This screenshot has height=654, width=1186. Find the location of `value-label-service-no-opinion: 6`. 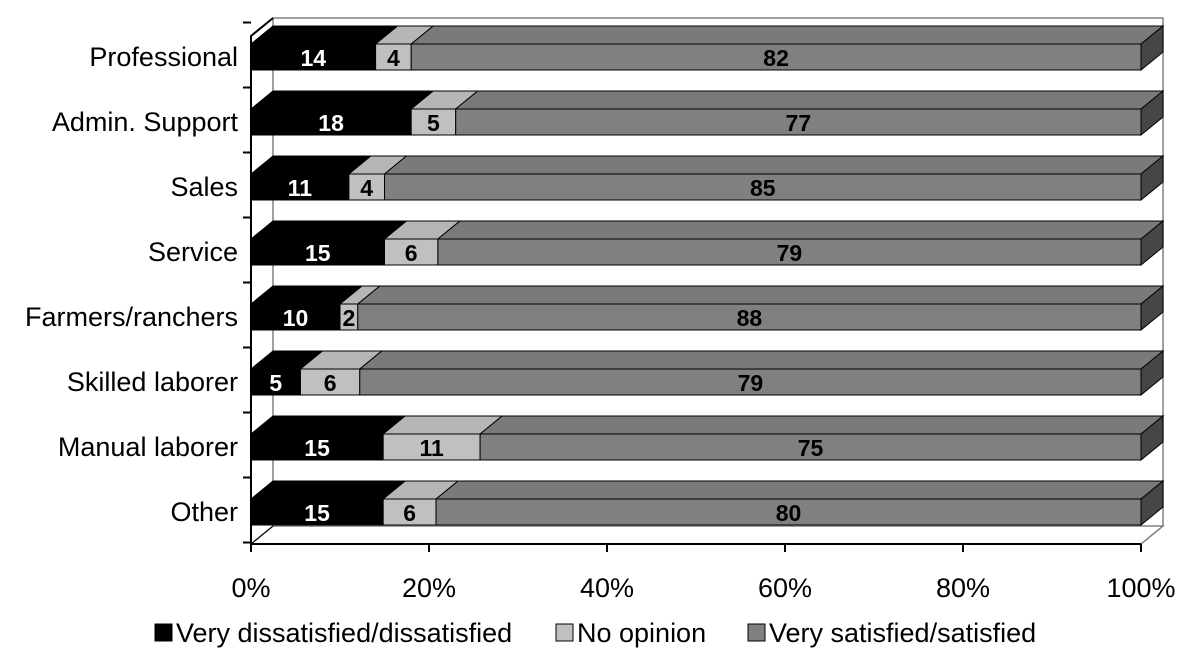

value-label-service-no-opinion: 6 is located at coordinates (411, 253).